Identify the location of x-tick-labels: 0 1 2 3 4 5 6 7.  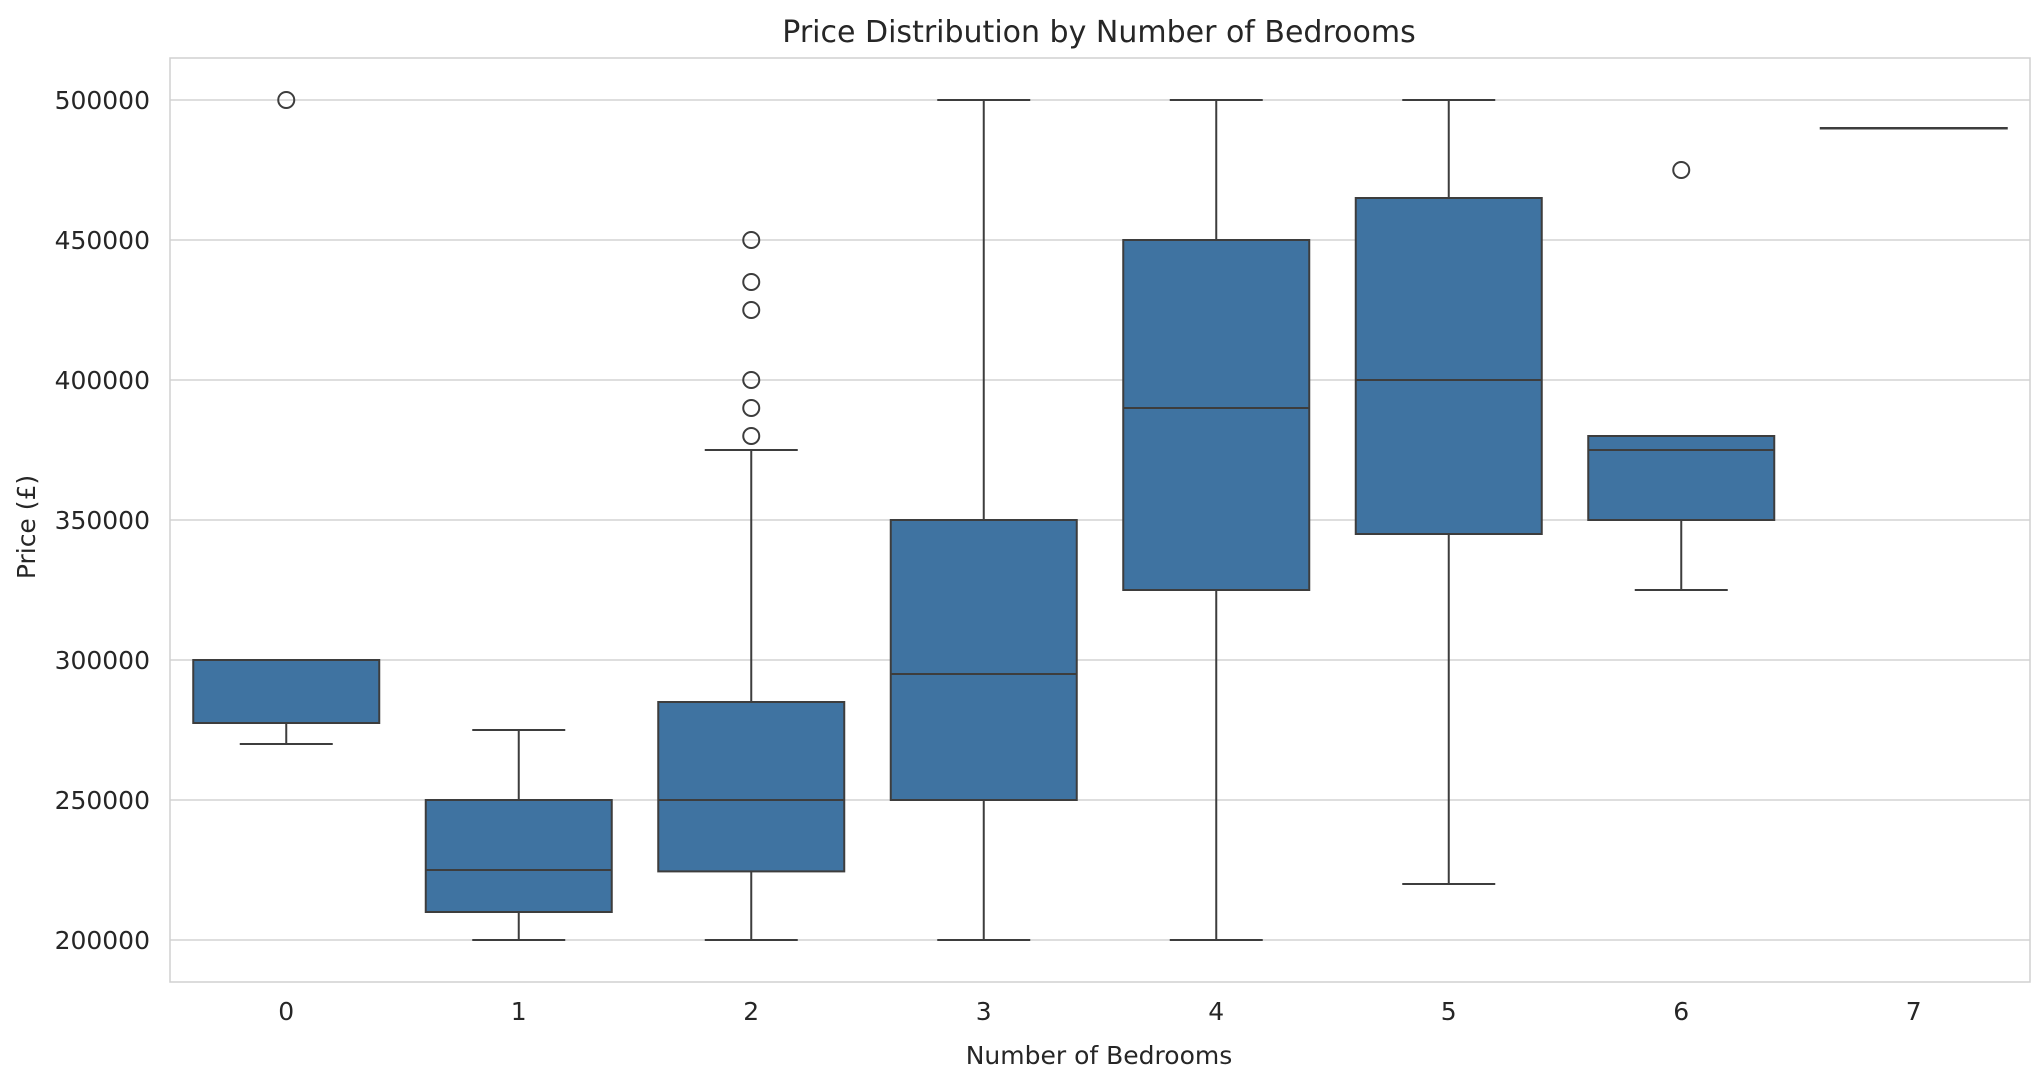
(1099, 1011).